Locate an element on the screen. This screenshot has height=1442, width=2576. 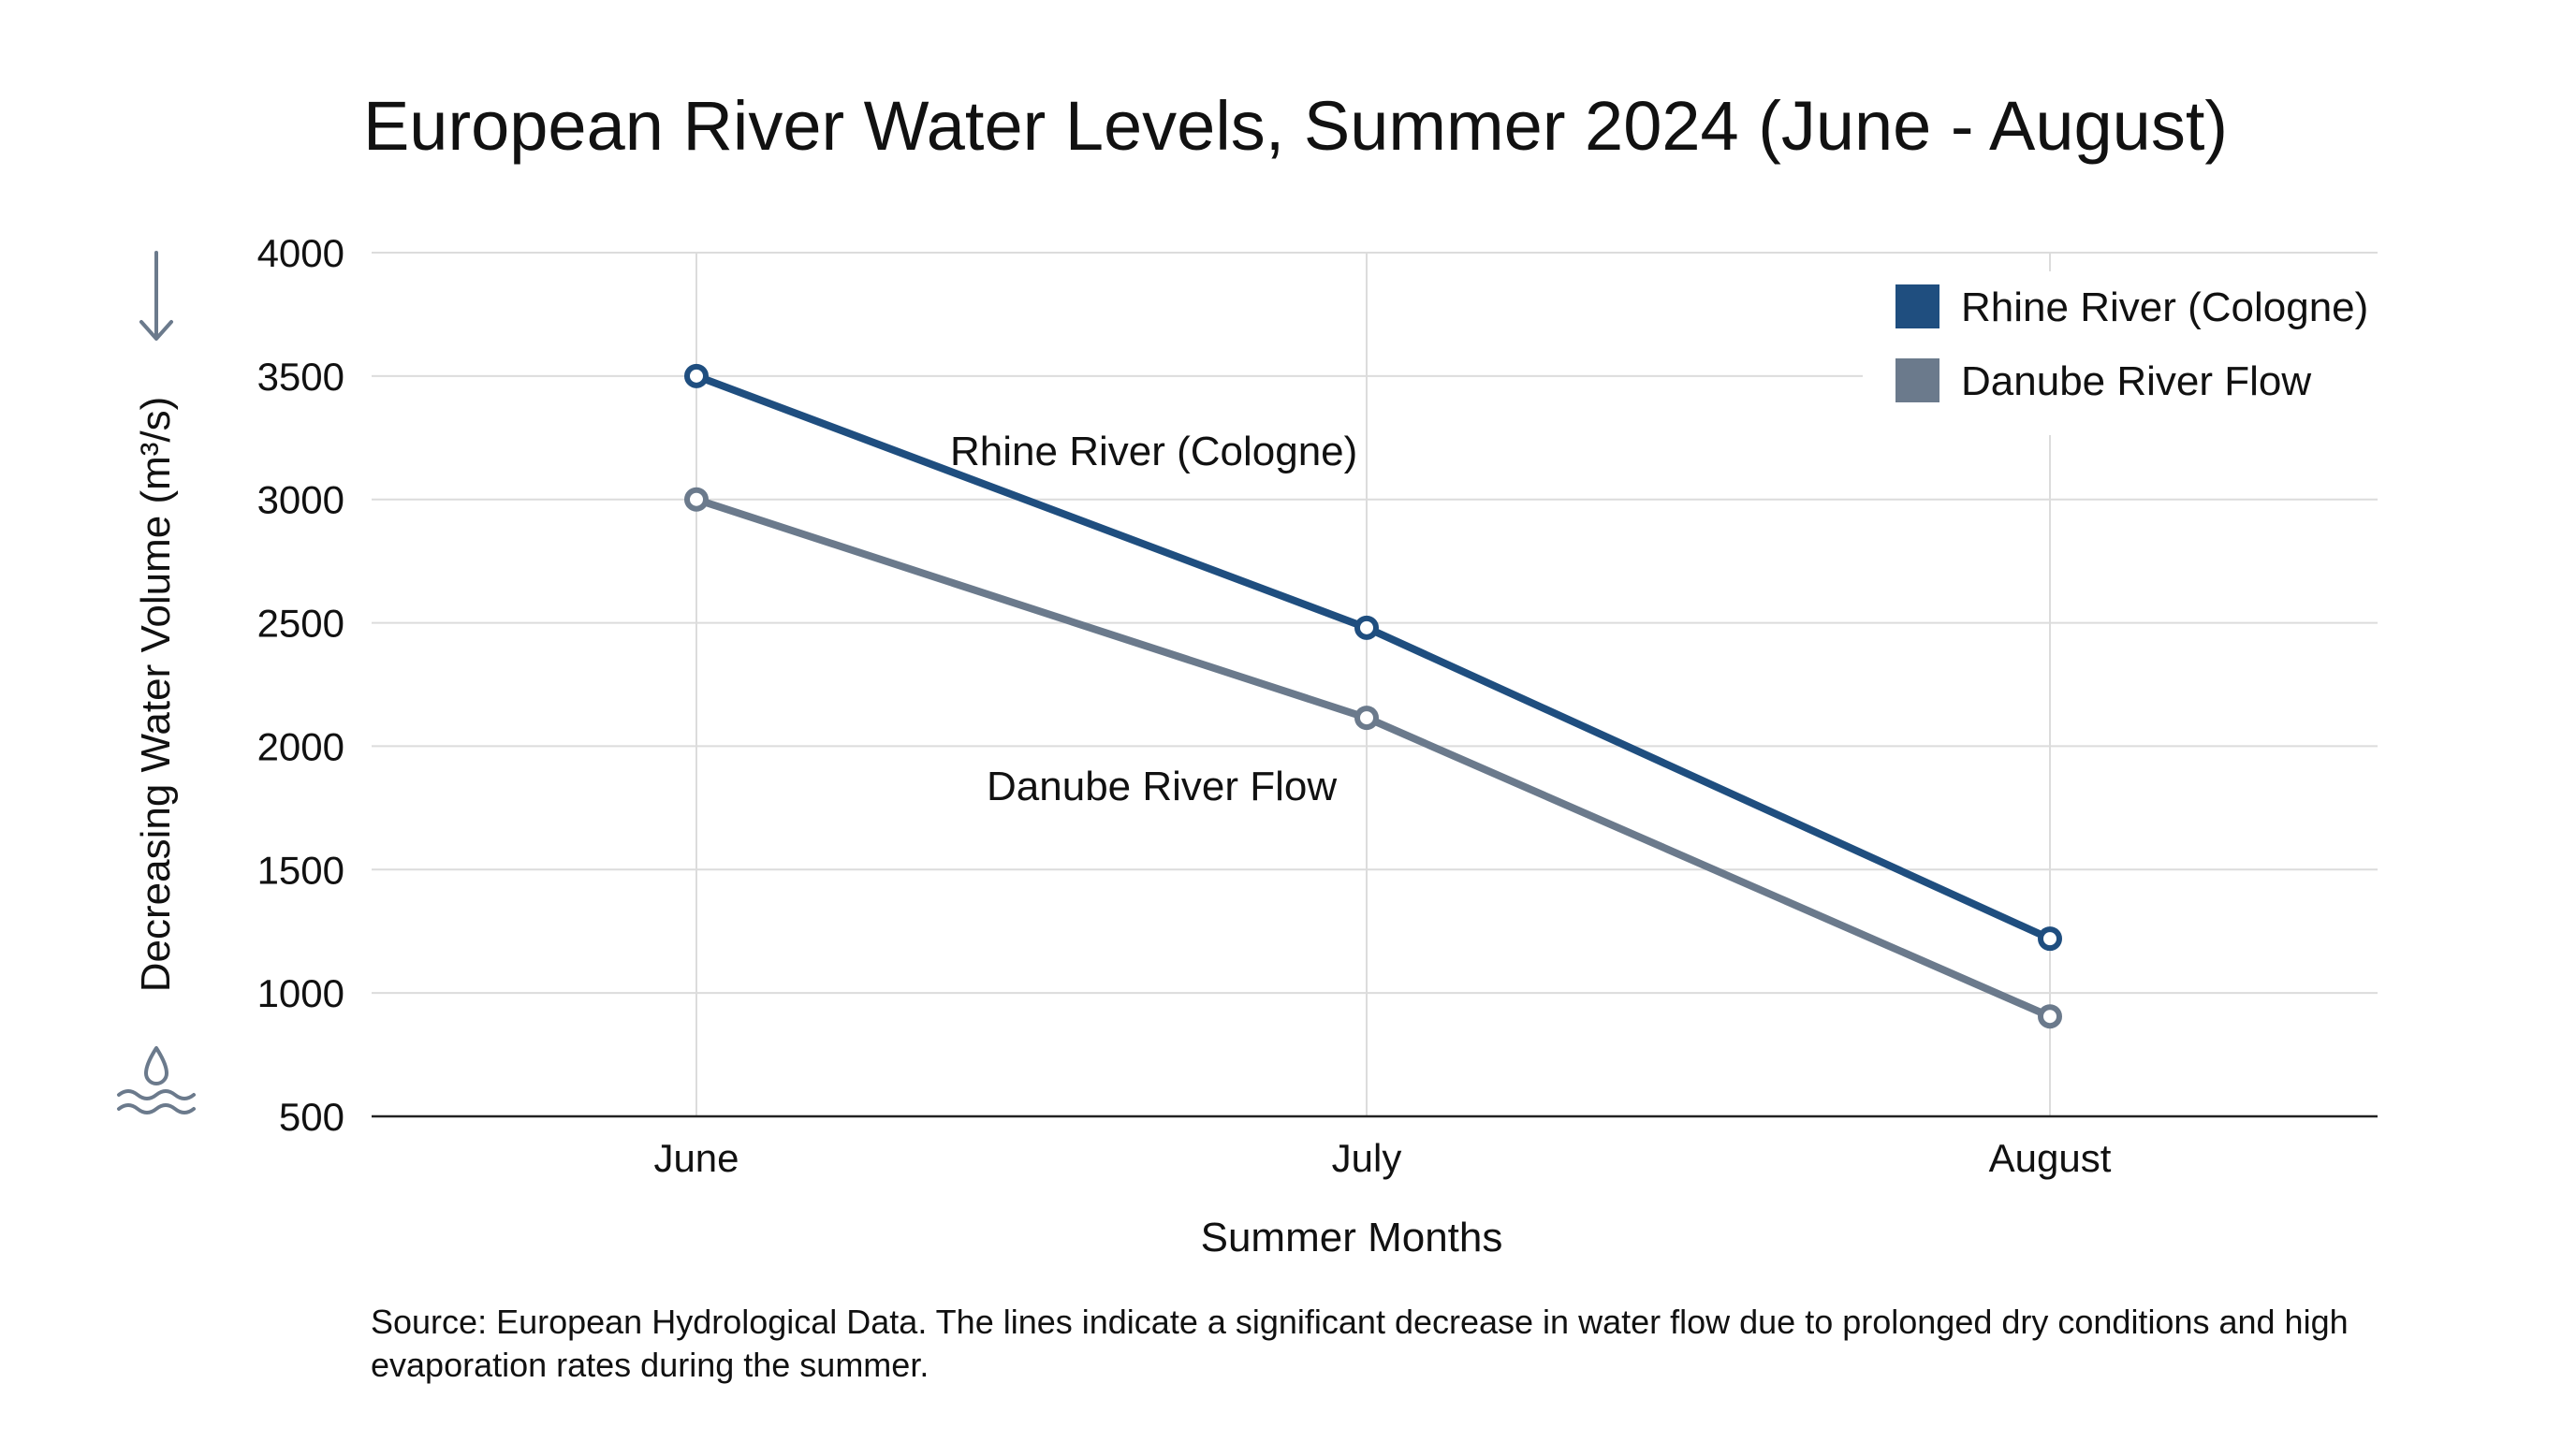
legend-item-rhine: Rhine River (Cologne) is located at coordinates (2131, 307).